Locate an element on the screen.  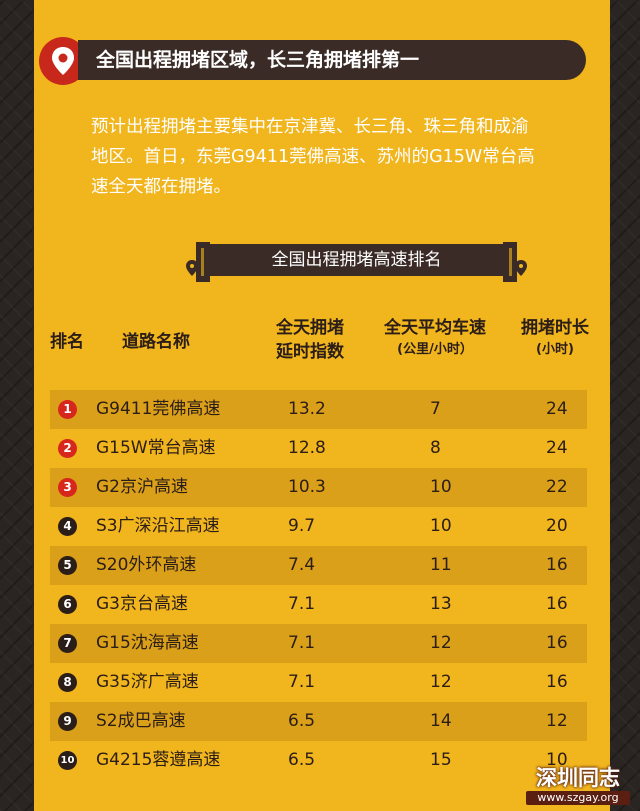
header-delay-index-line1: 全天拥堵 is located at coordinates (310, 328).